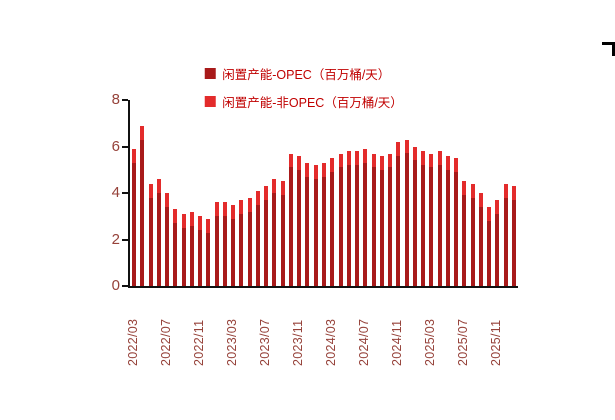  Describe the element at coordinates (312, 103) in the screenshot. I see `legend-label-non-opec: 闲置产能-非OPEC（百万桶/天）` at that location.